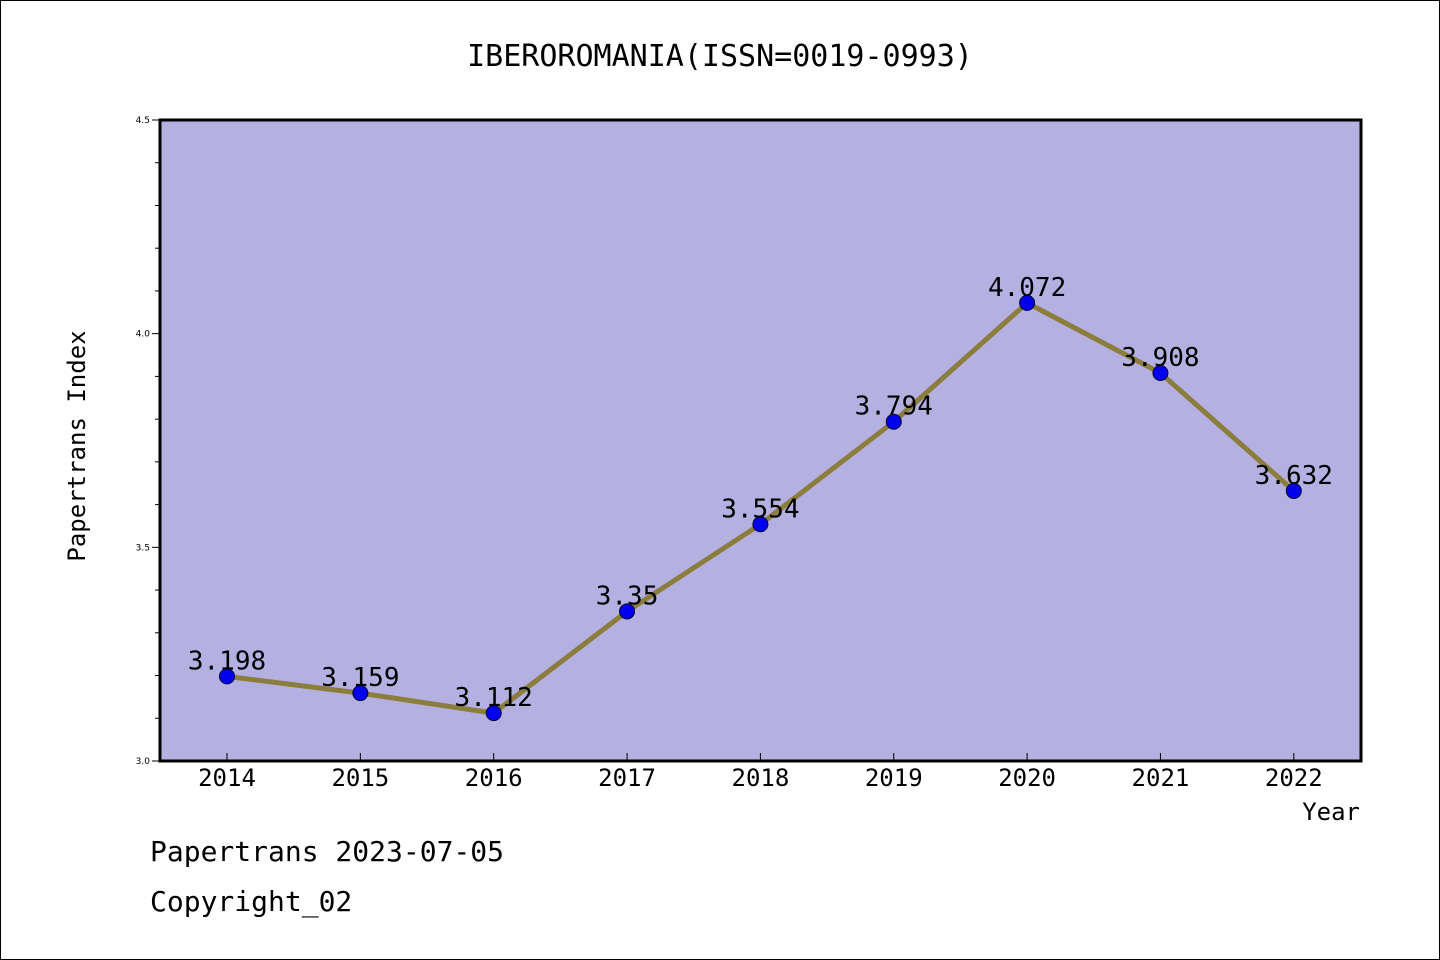  What do you see at coordinates (1160, 358) in the screenshot?
I see `data-label: 3.908` at bounding box center [1160, 358].